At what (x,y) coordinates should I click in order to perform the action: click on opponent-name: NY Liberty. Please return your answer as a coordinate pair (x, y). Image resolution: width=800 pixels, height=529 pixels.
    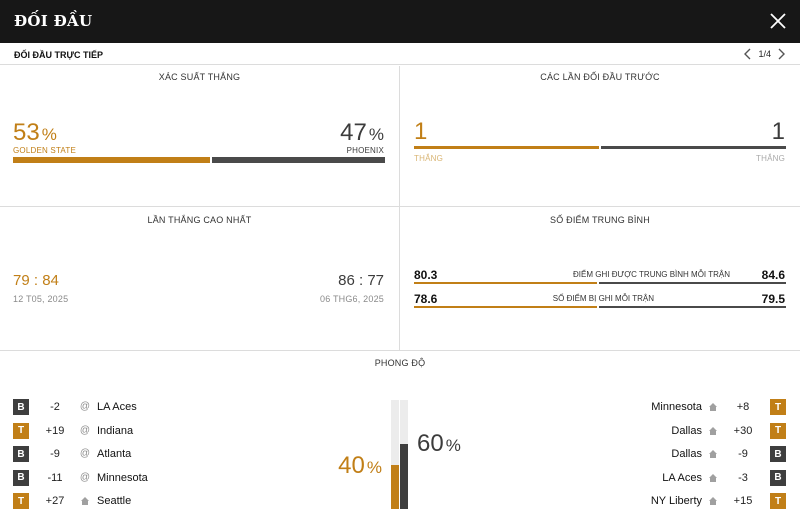
    Looking at the image, I should click on (676, 501).